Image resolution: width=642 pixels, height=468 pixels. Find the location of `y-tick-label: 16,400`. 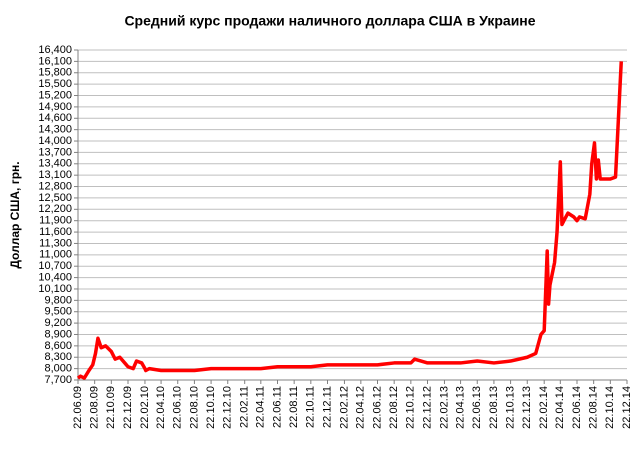

y-tick-label: 16,400 is located at coordinates (55, 50).